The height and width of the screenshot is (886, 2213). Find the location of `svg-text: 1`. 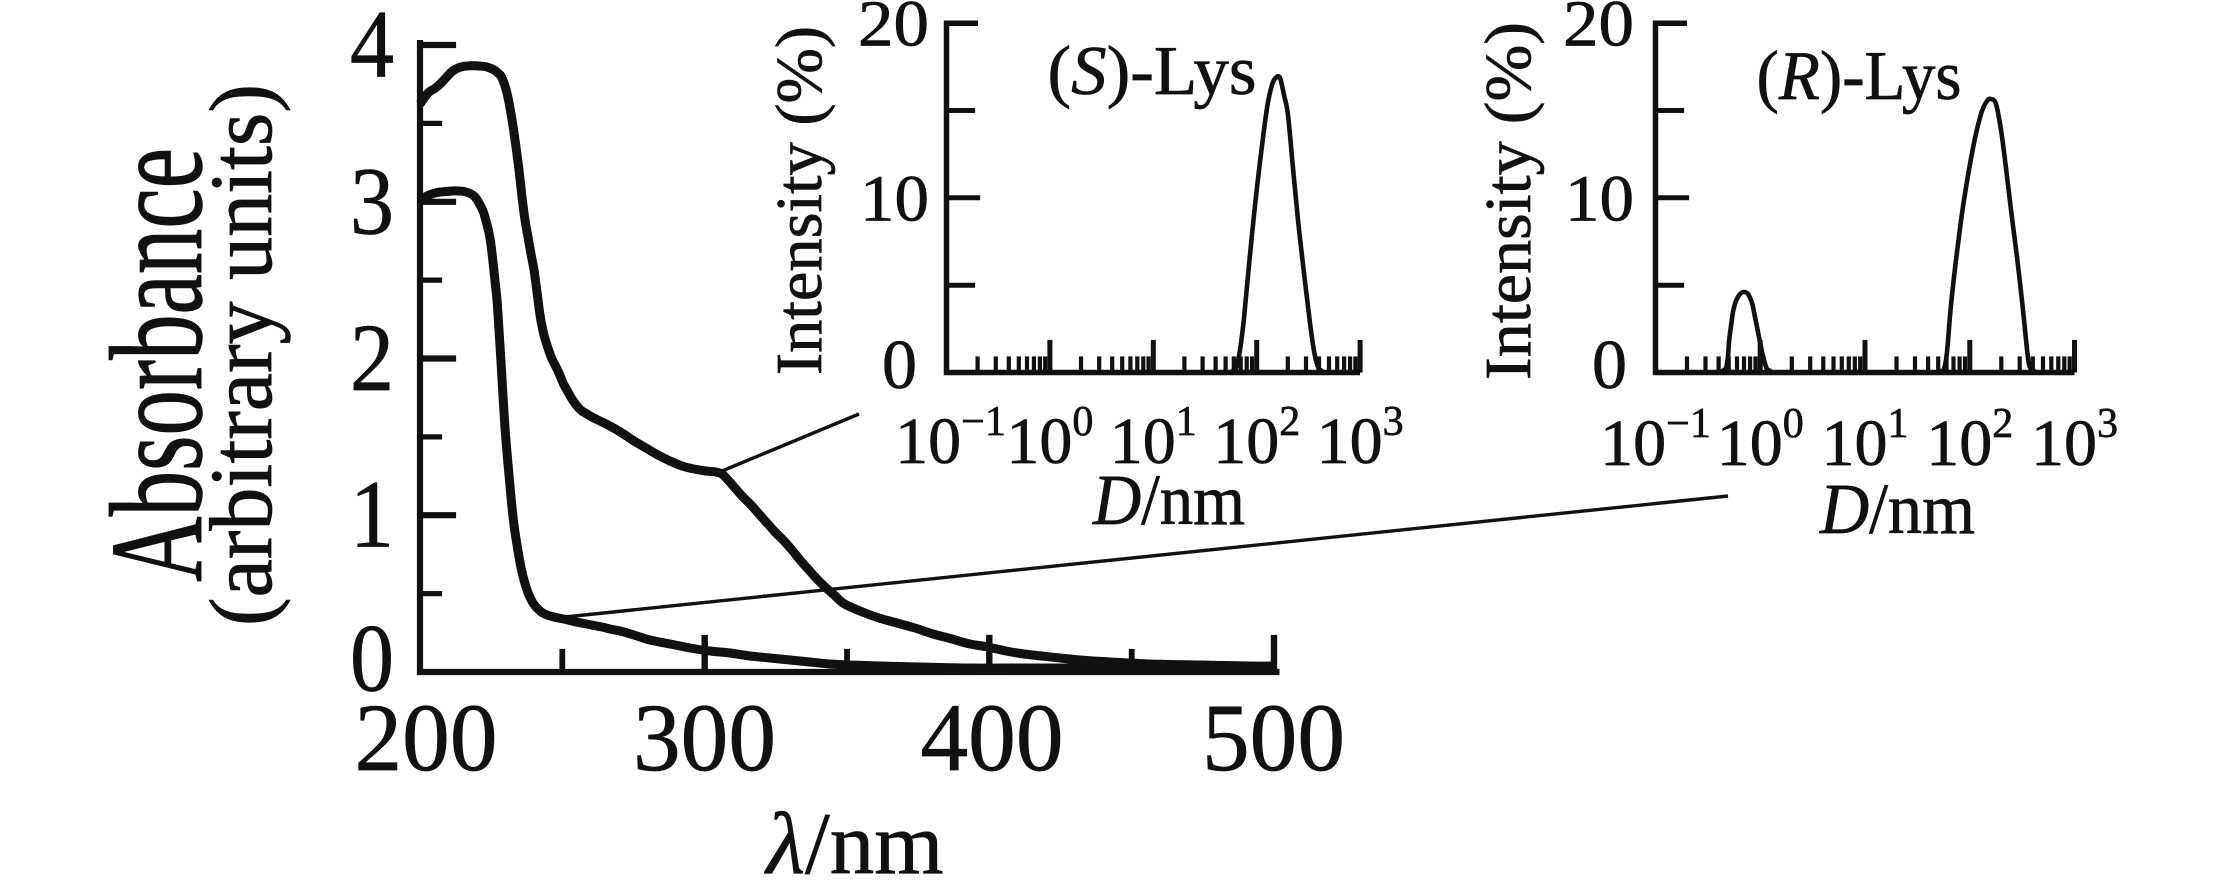

svg-text: 1 is located at coordinates (372, 514).